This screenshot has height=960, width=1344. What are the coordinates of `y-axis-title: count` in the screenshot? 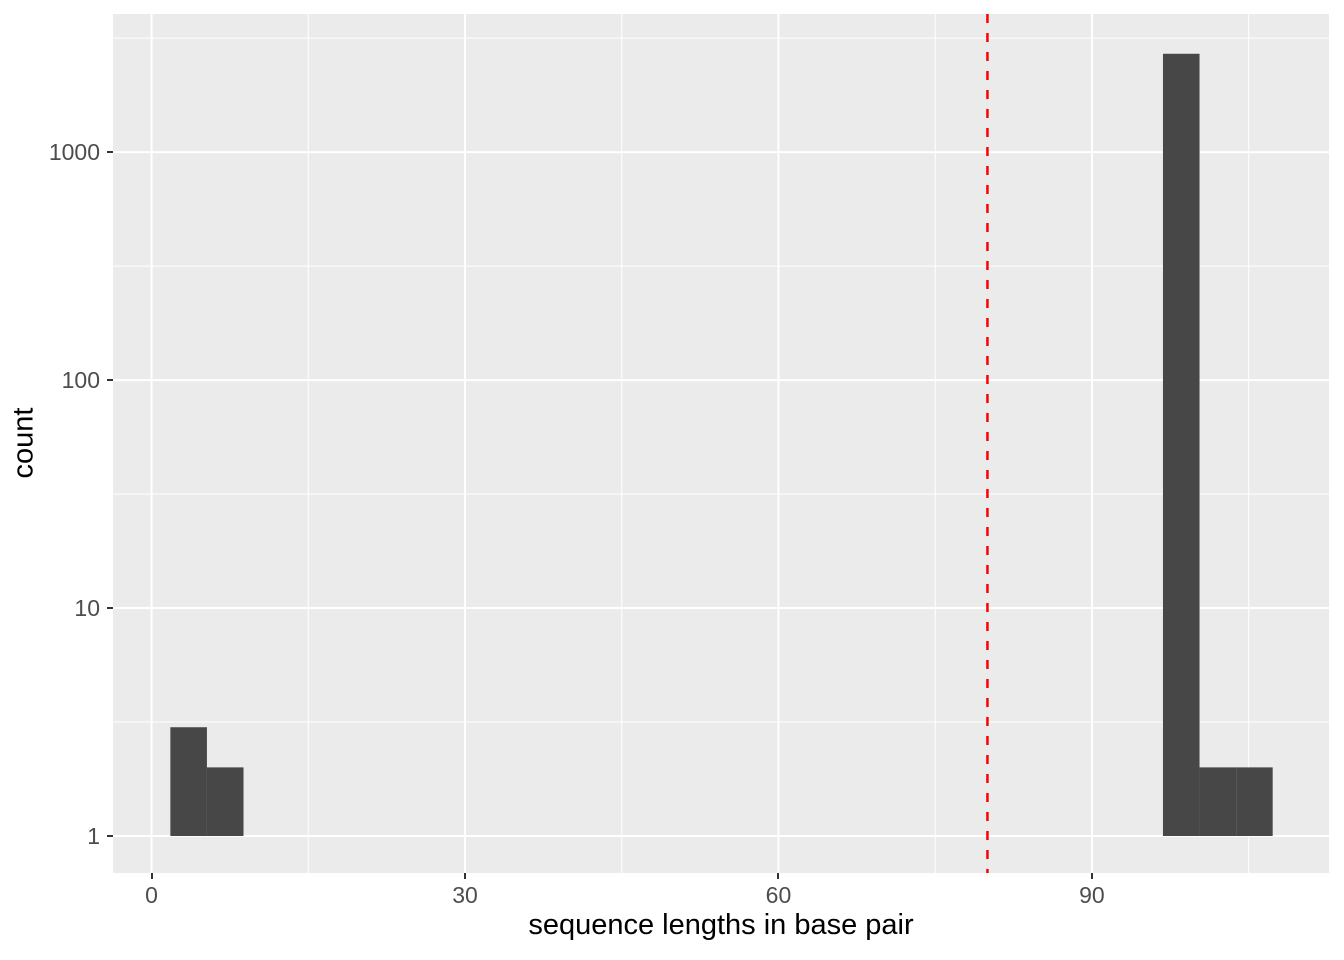 It's located at (23, 443).